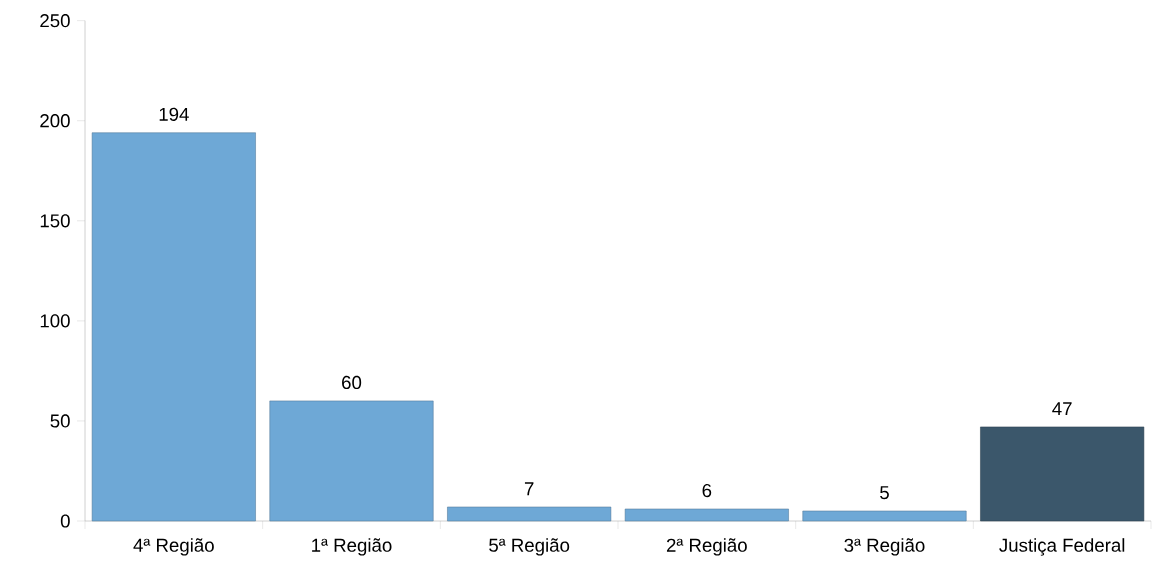  What do you see at coordinates (884, 547) in the screenshot?
I see `x-tick-label: 3ª Região` at bounding box center [884, 547].